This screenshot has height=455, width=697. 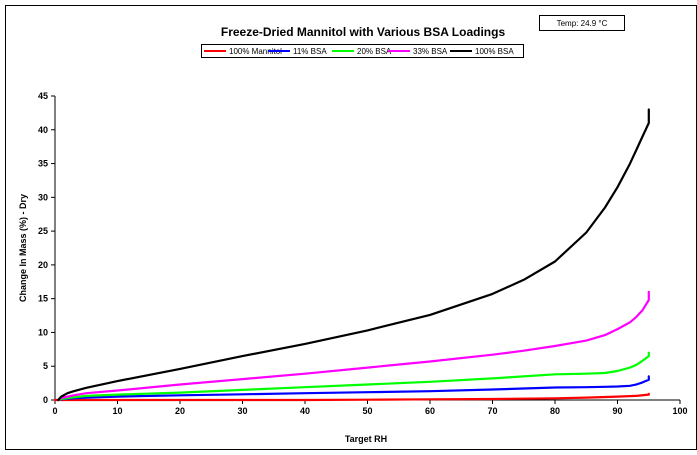 I want to click on y-tick-label: 0, so click(x=45, y=400).